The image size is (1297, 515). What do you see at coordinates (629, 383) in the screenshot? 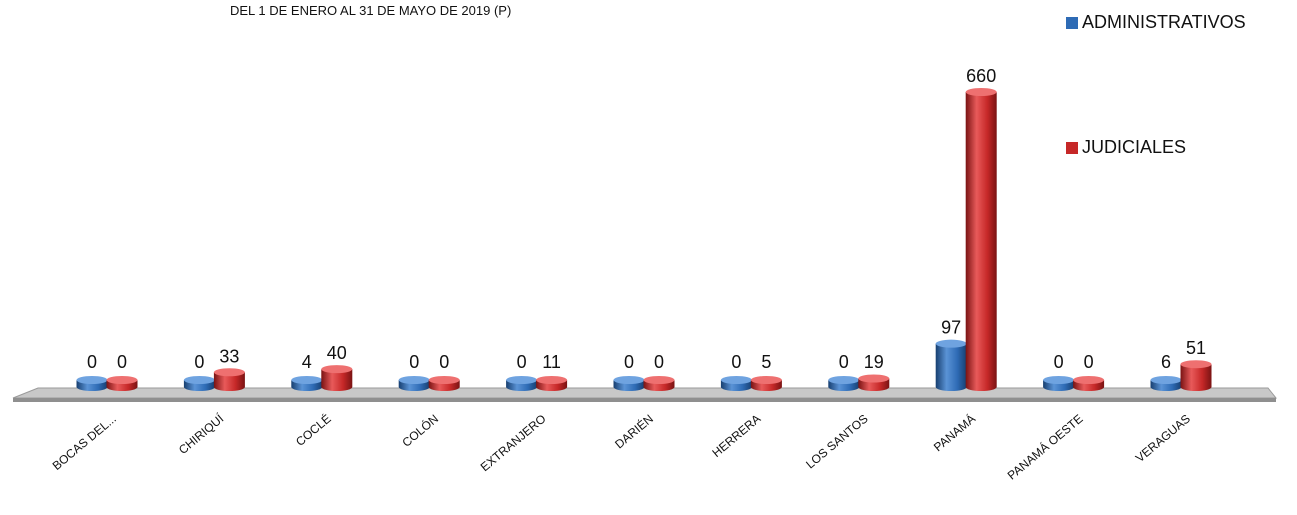
I see `bar-administrativos-darien` at bounding box center [629, 383].